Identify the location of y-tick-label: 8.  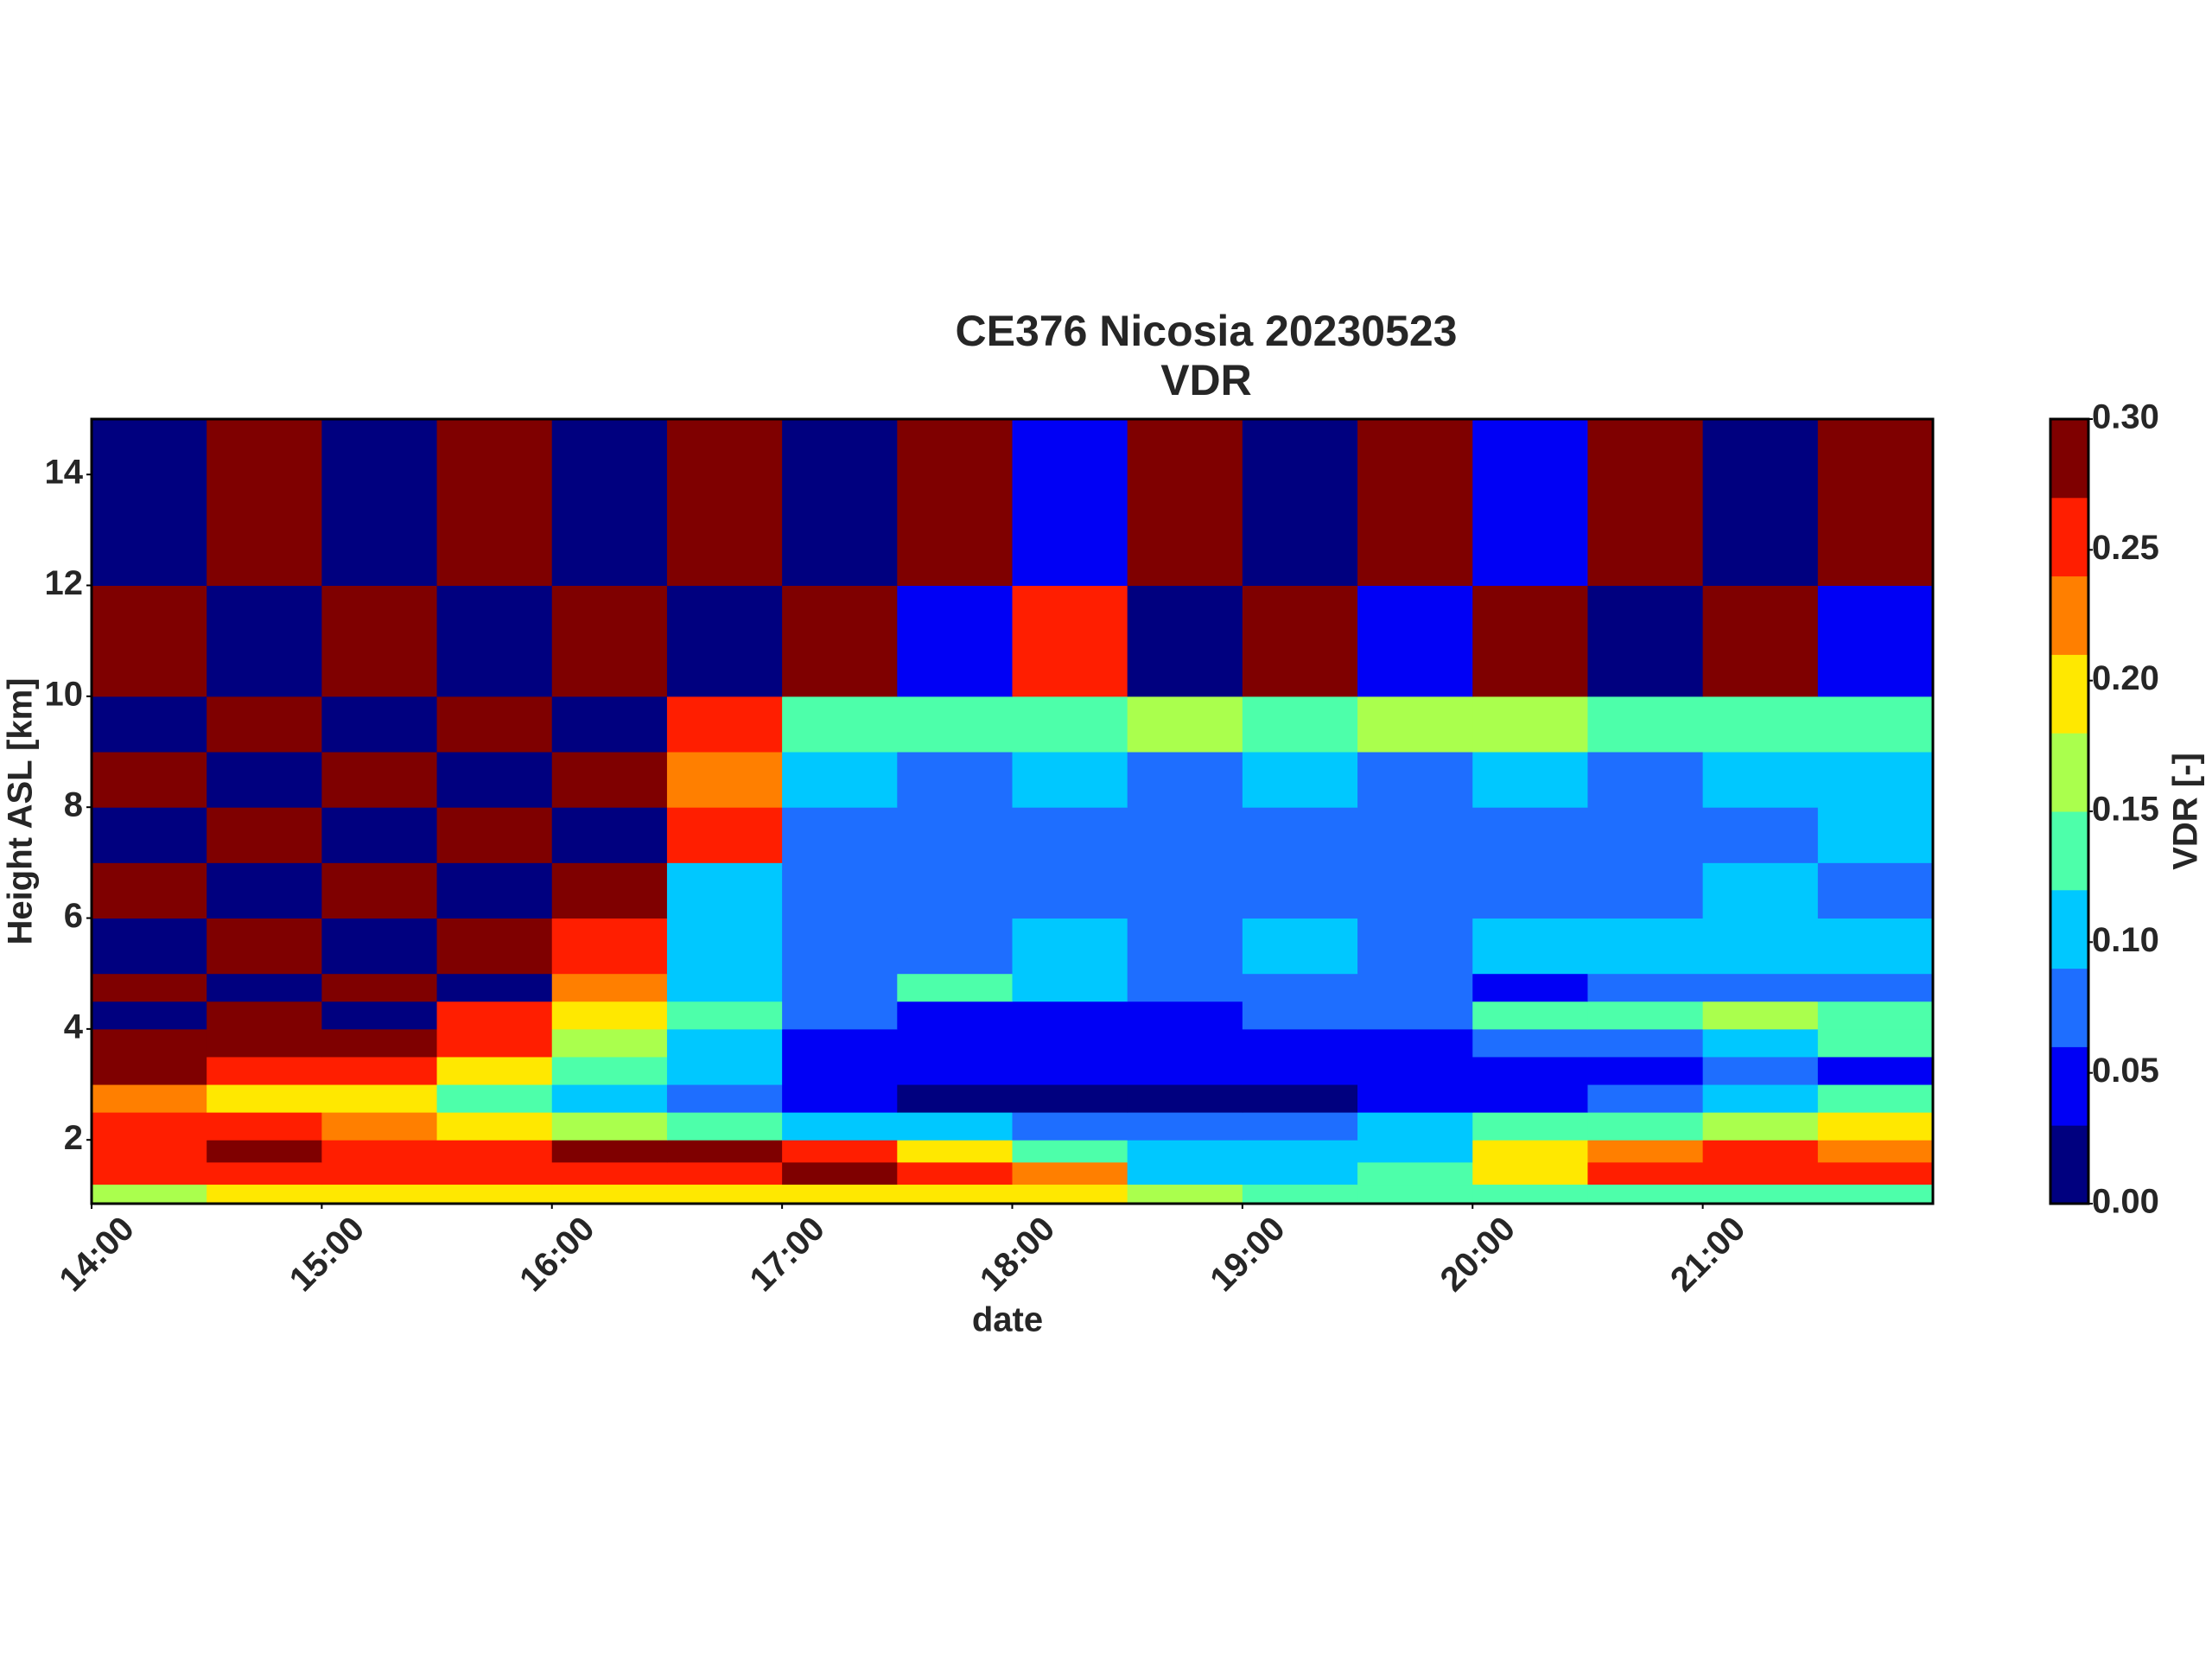
(73, 805).